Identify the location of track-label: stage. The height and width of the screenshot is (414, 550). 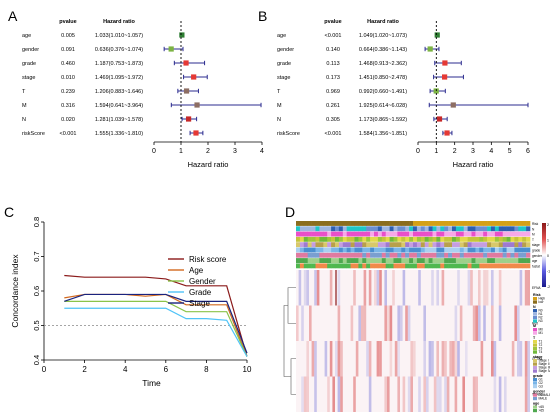
(536, 245).